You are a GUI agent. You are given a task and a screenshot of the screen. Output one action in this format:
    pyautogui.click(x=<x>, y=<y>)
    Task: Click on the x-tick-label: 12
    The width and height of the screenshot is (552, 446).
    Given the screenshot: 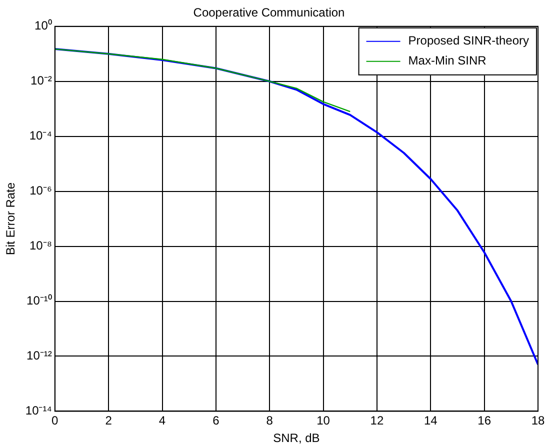 What is the action you would take?
    pyautogui.click(x=377, y=421)
    